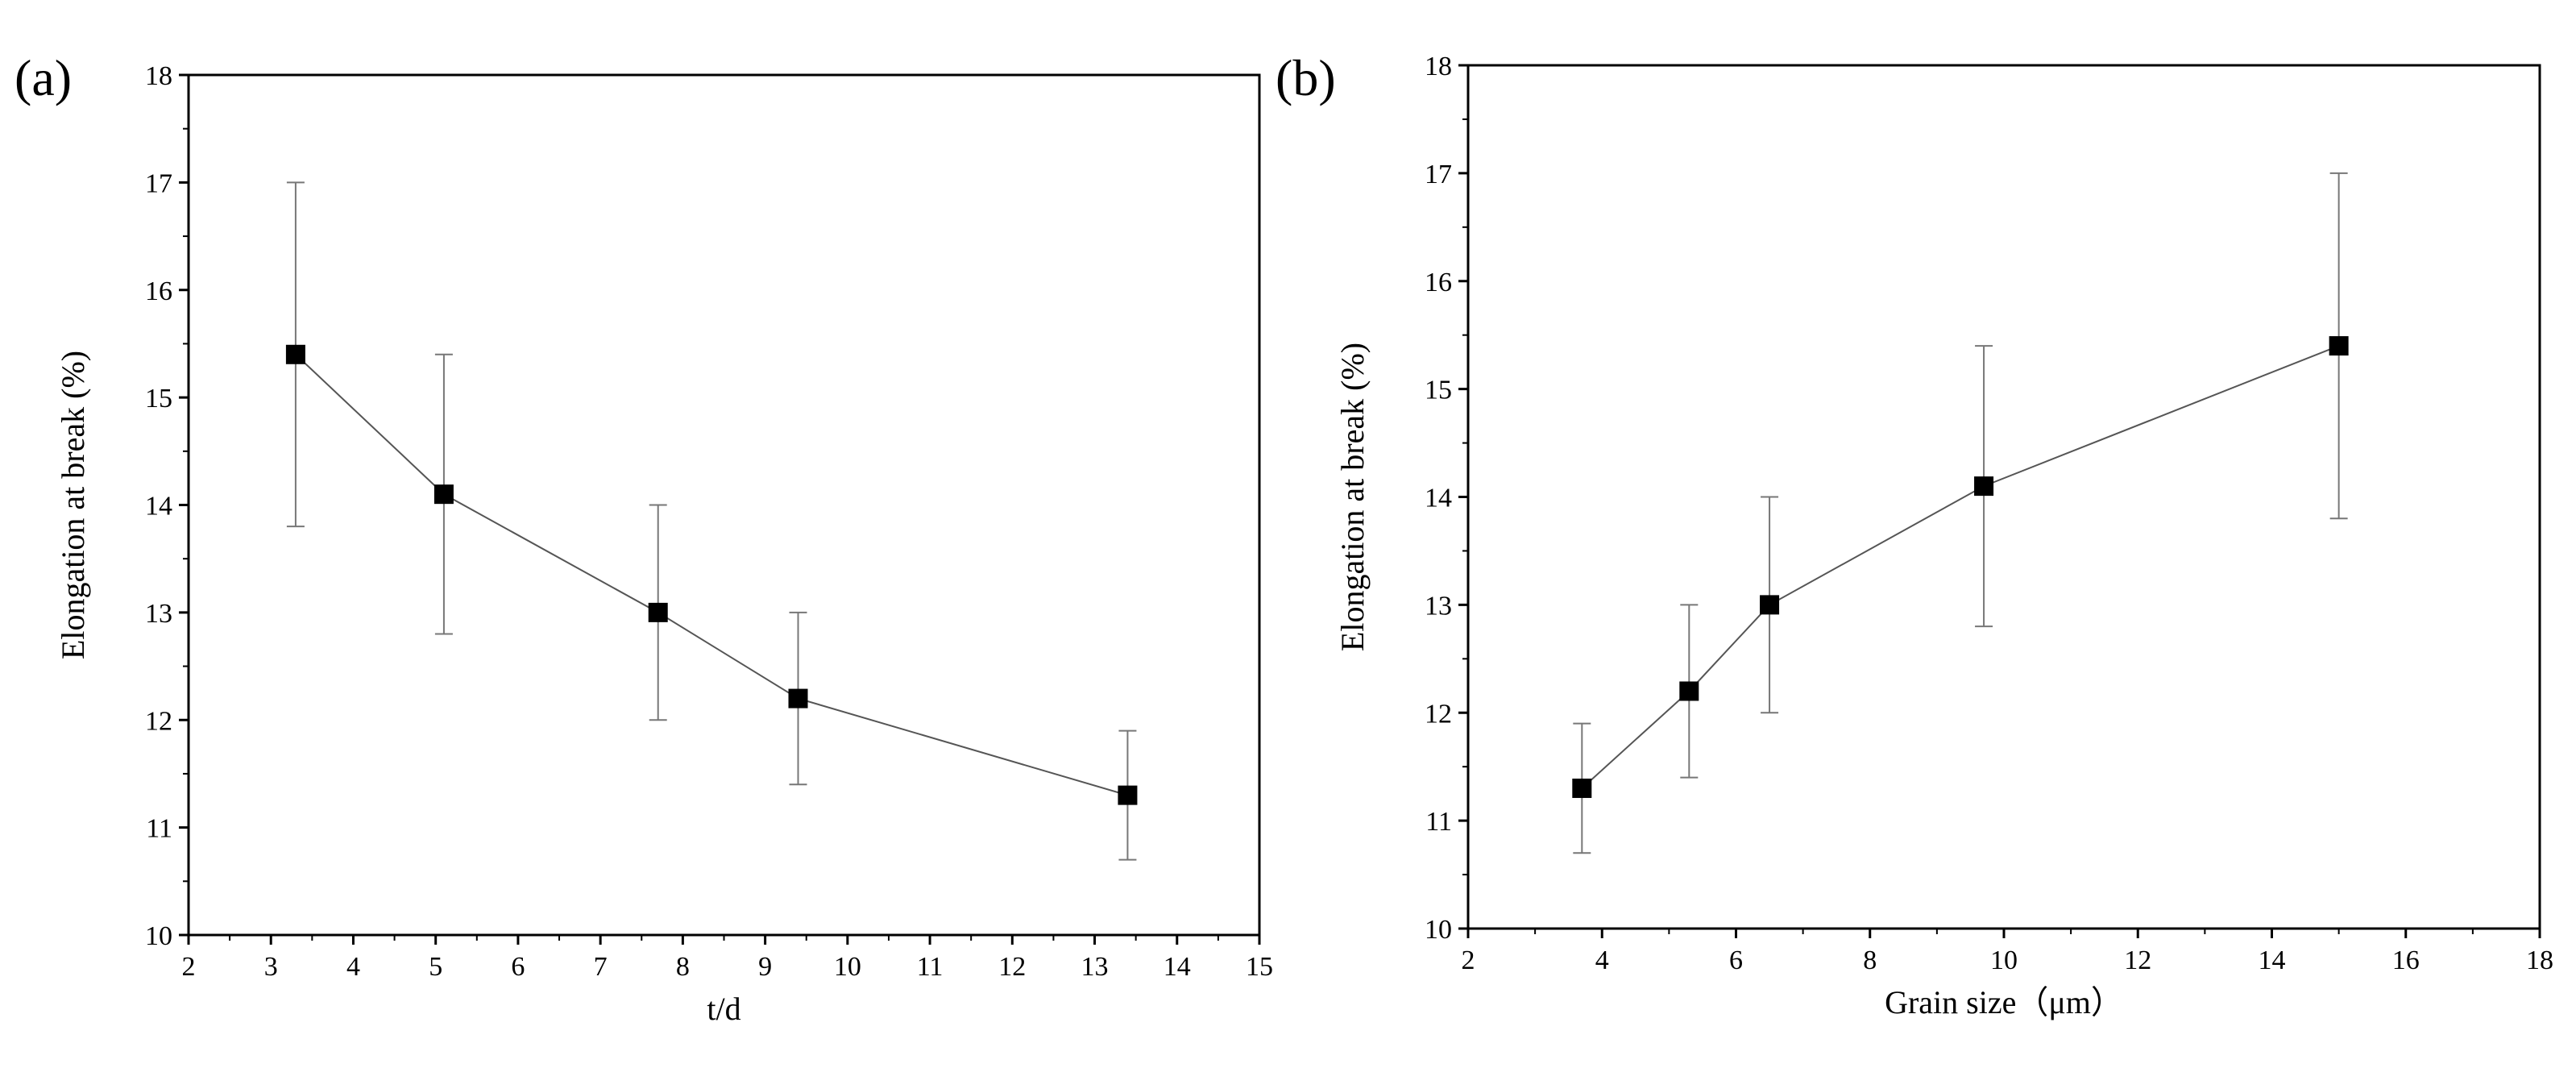 The height and width of the screenshot is (1068, 2576). Describe the element at coordinates (43, 78) in the screenshot. I see `panel-label: (a)` at that location.